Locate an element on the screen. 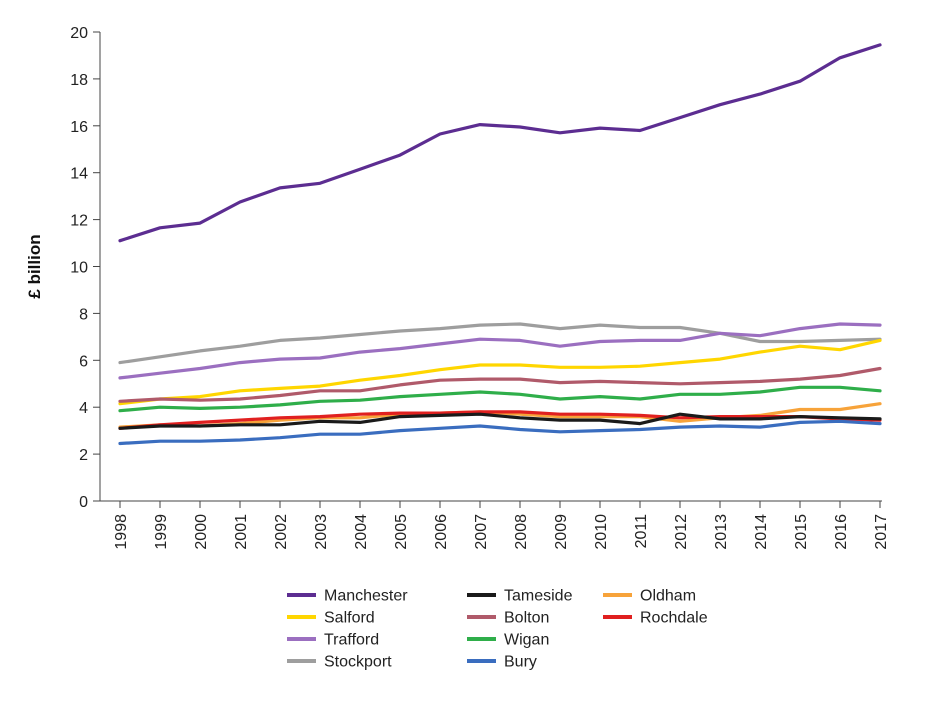  legend-item-trafford: Trafford is located at coordinates (333, 640).